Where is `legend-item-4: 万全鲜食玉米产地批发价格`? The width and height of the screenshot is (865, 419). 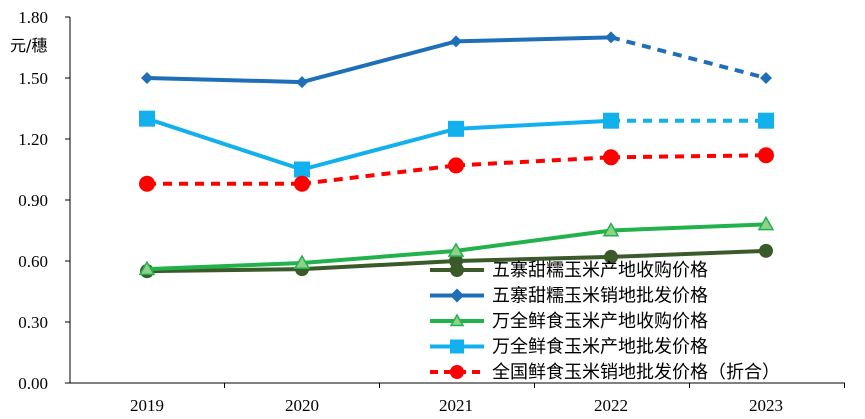 legend-item-4: 万全鲜食玉米产地批发价格 is located at coordinates (569, 347).